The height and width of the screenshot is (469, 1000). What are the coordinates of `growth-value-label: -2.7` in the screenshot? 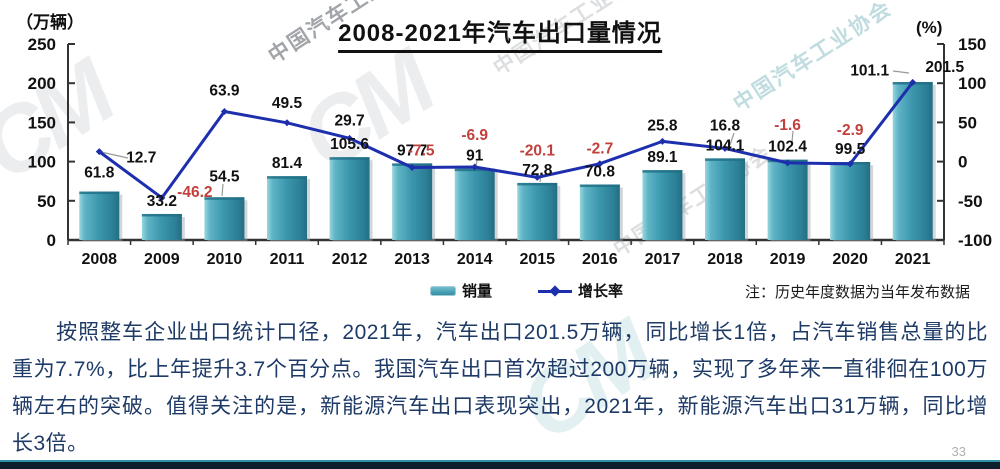 It's located at (599, 149).